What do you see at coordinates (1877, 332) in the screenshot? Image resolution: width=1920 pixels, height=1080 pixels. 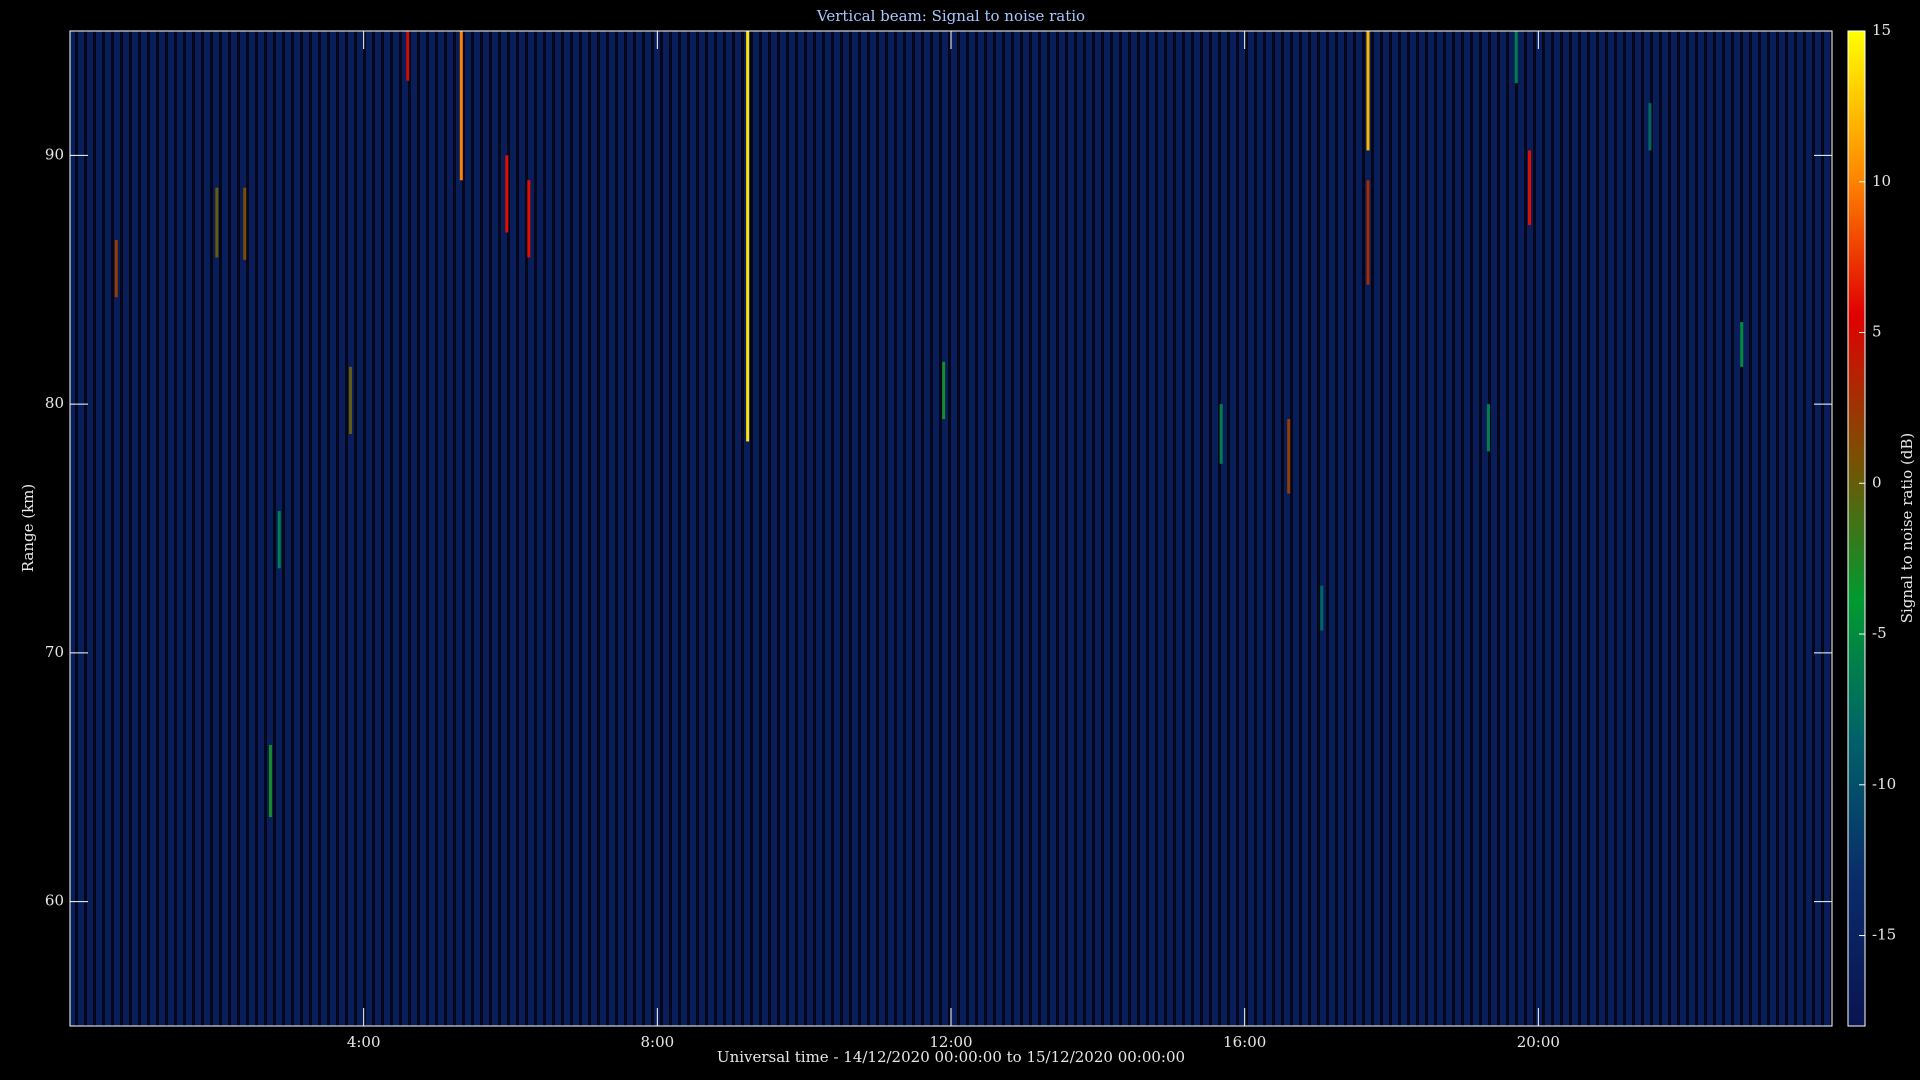 I see `colorbar-tick-label: 5` at bounding box center [1877, 332].